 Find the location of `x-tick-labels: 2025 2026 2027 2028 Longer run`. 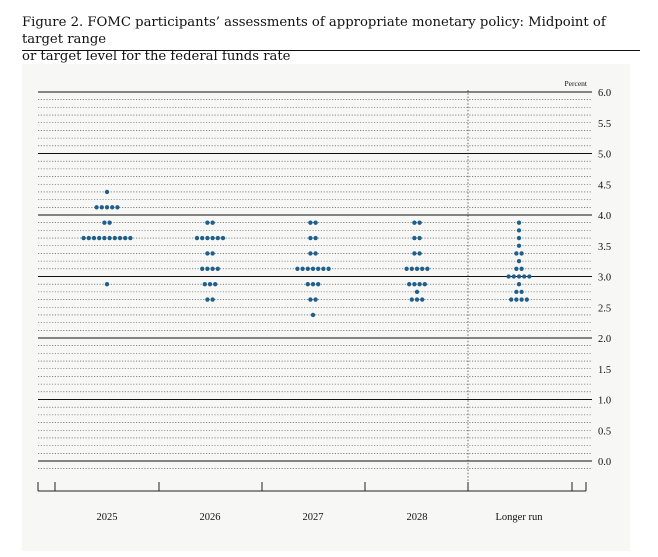

x-tick-labels: 2025 2026 2027 2028 Longer run is located at coordinates (320, 517).